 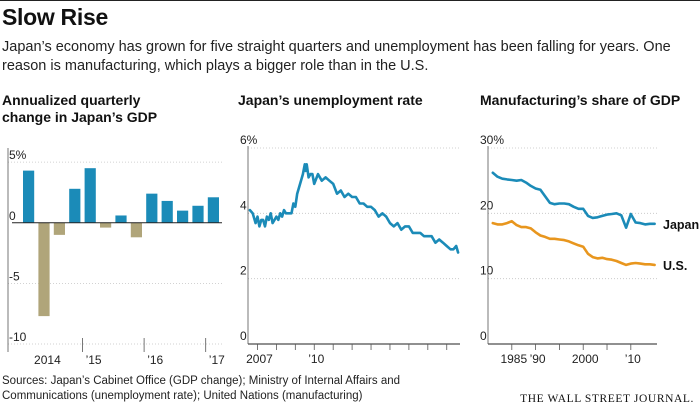 I want to click on gdp-y-tick-label: -10, so click(x=18, y=337).